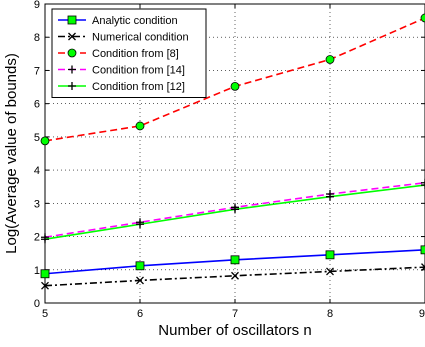  What do you see at coordinates (234, 330) in the screenshot?
I see `x-axis-label: Number of oscillators n` at bounding box center [234, 330].